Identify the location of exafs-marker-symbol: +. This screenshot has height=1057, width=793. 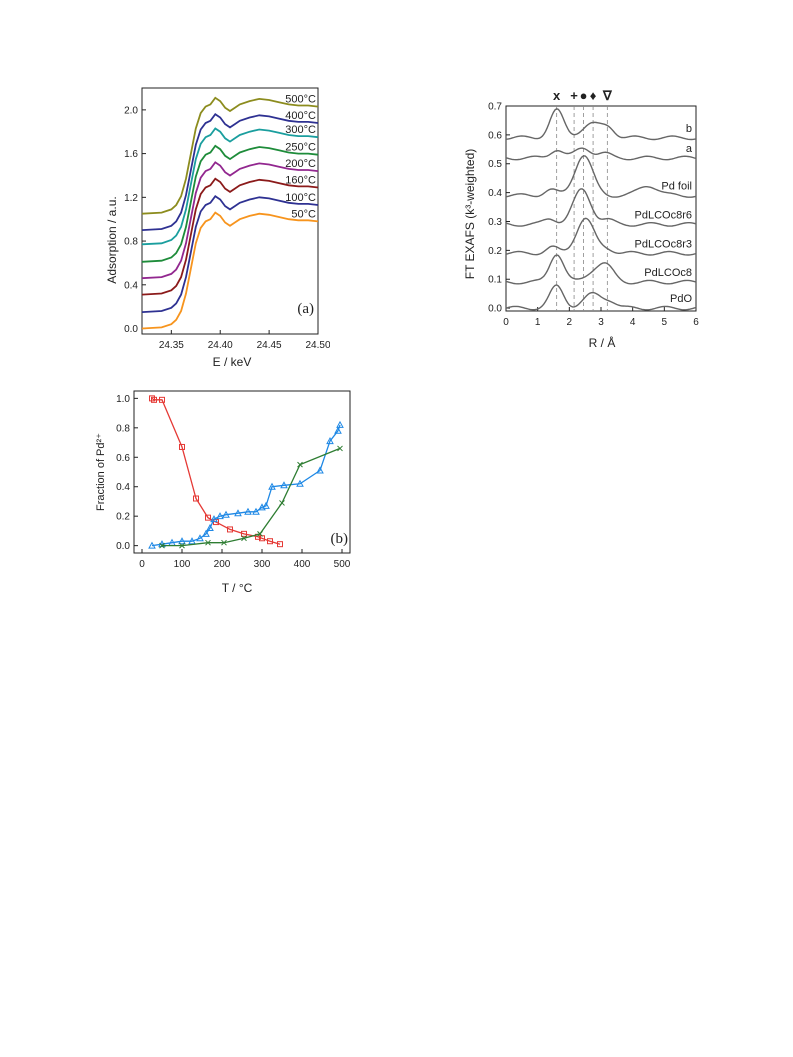
(574, 95).